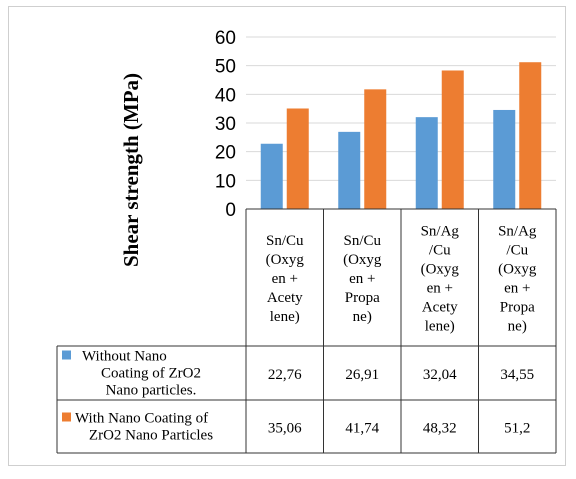 The width and height of the screenshot is (576, 479). Describe the element at coordinates (225, 181) in the screenshot. I see `y-tick-label: 10` at that location.